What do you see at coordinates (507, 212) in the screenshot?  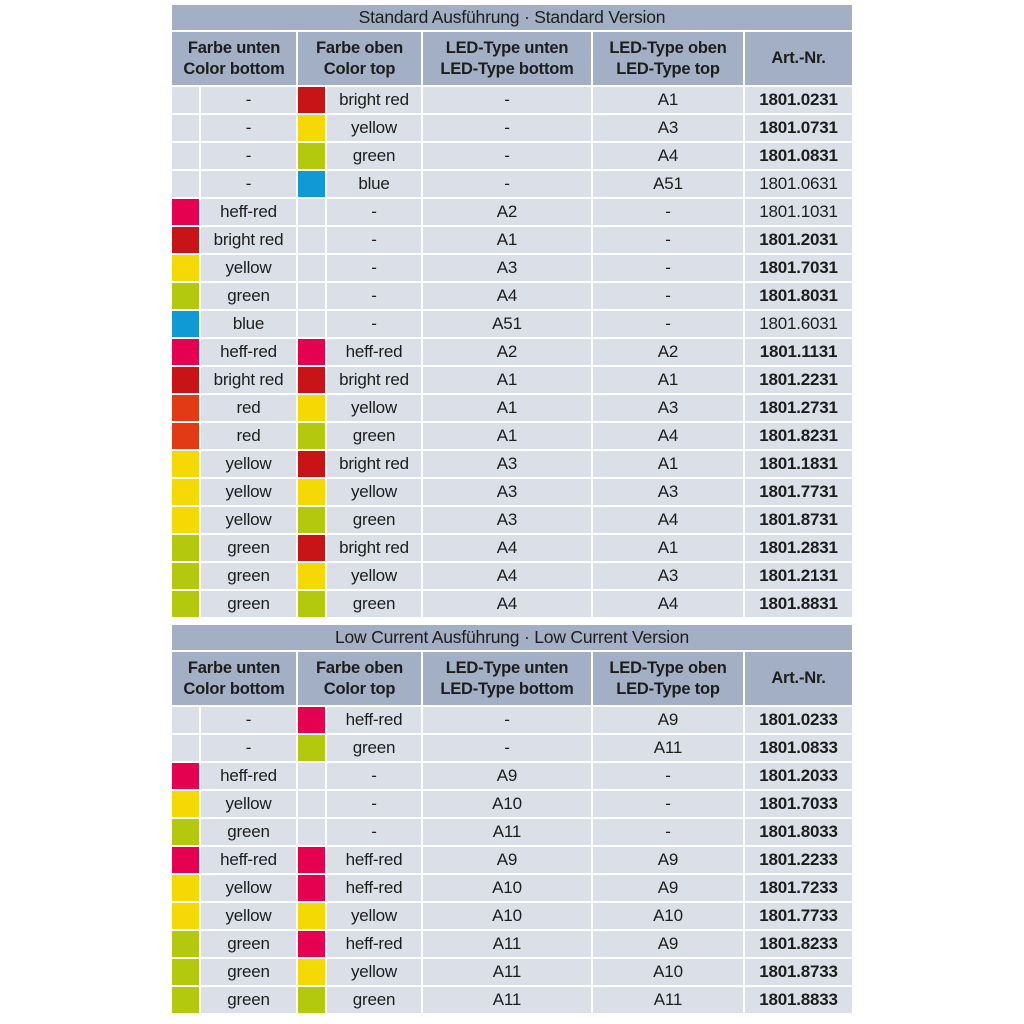 I see `led-type-bottom-value: A2` at bounding box center [507, 212].